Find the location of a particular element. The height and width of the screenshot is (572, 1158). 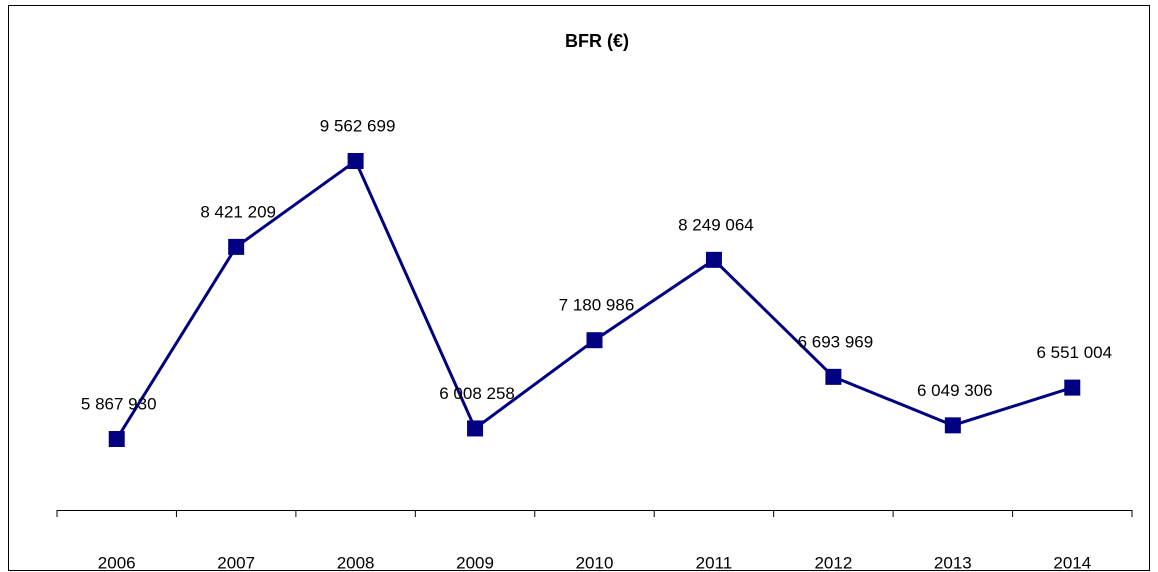

x-tick-label: 2014 is located at coordinates (1072, 562).